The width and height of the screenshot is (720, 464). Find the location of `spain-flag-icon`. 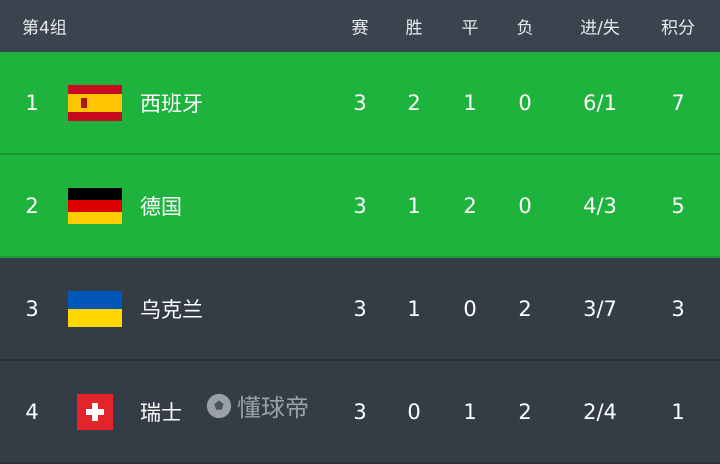

spain-flag-icon is located at coordinates (95, 102).